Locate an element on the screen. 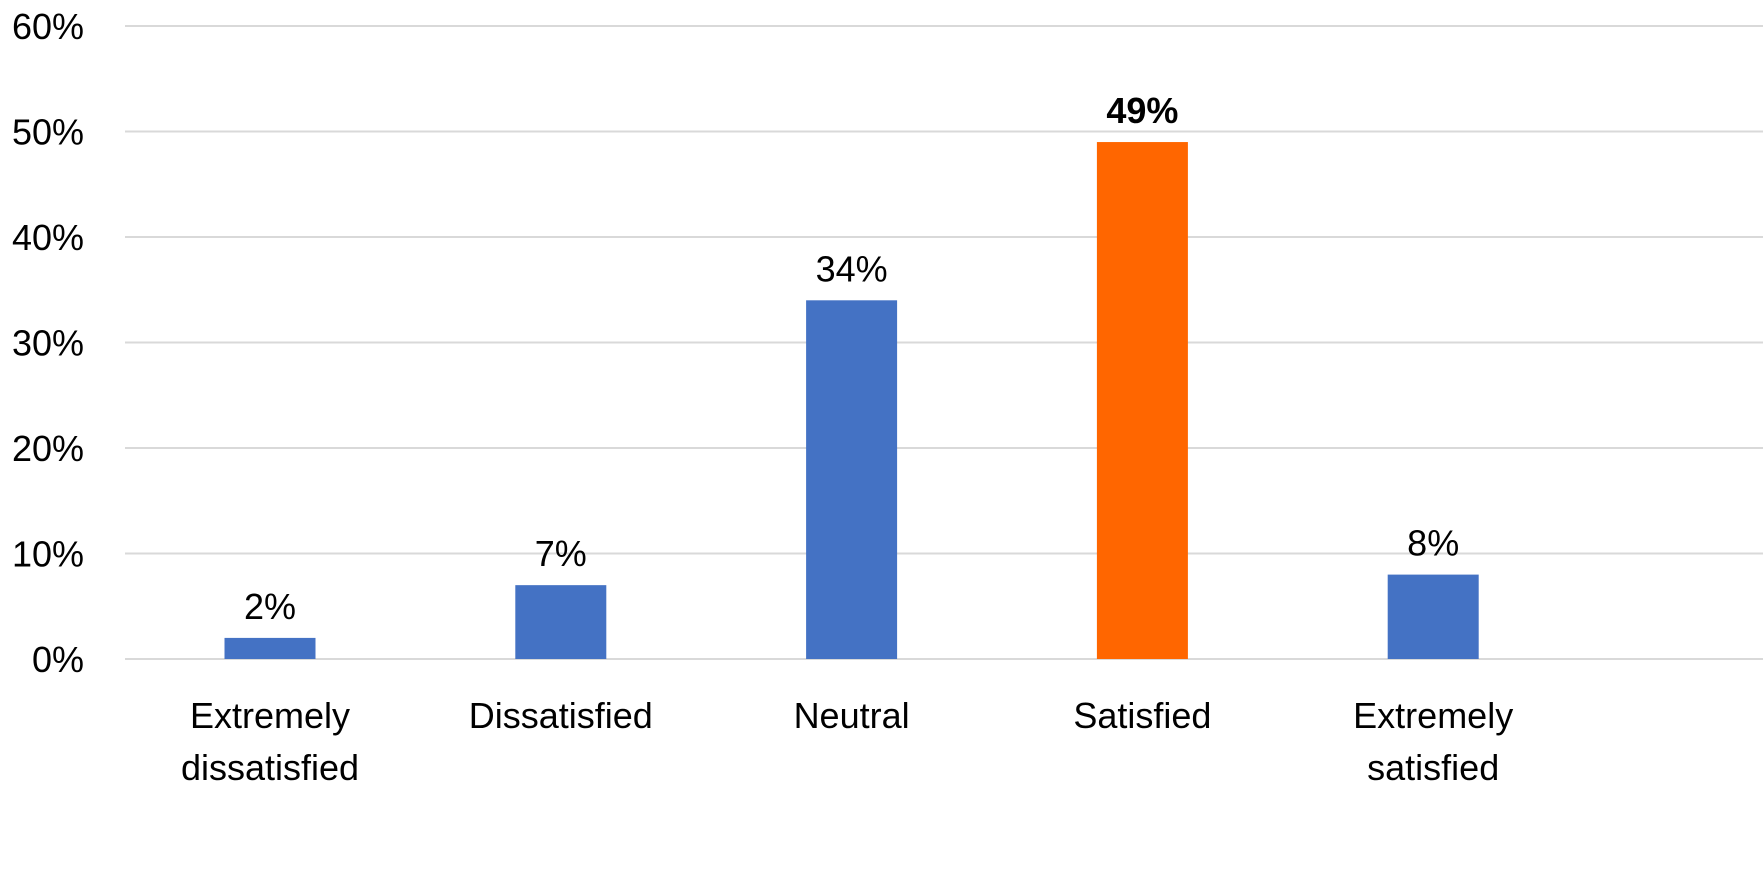 The height and width of the screenshot is (884, 1763). y-tick-label: 50% is located at coordinates (48, 132).